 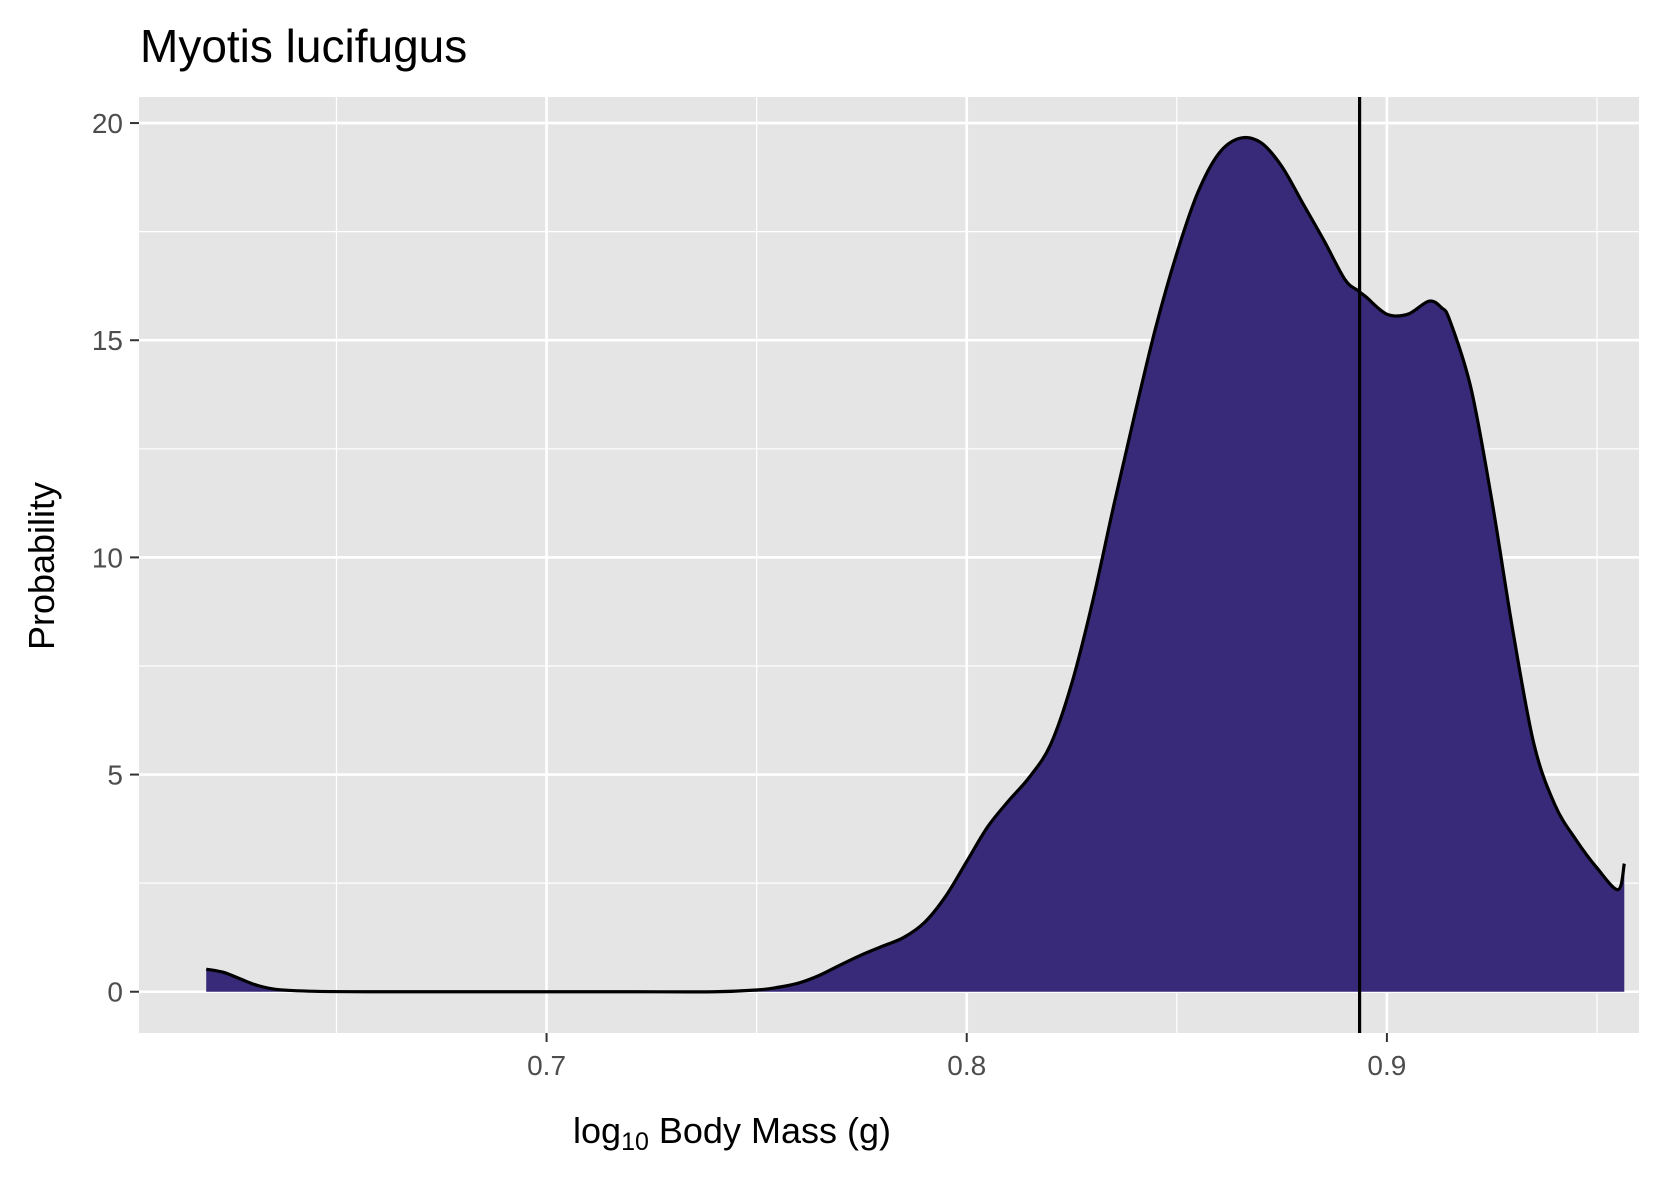 I want to click on y-tick-label: 0, so click(x=115, y=992).